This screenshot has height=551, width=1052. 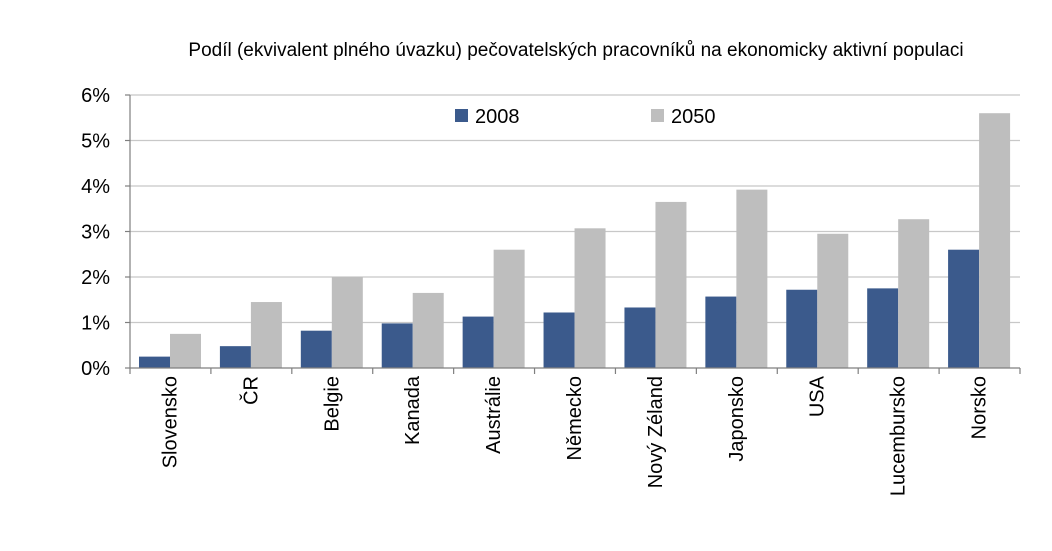 I want to click on y-axis-ticks: 0% 1% 2% 3% 4% 5% 6%, so click(x=95, y=232).